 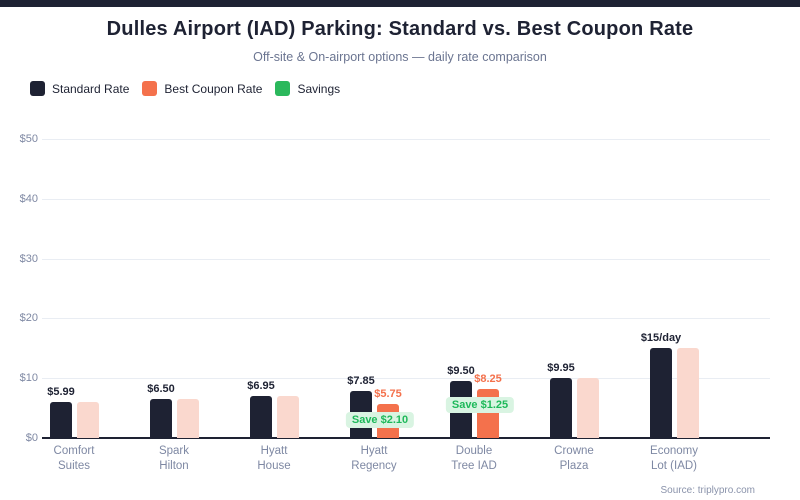 What do you see at coordinates (707, 490) in the screenshot?
I see `source-attribution: Source: triplypro.com` at bounding box center [707, 490].